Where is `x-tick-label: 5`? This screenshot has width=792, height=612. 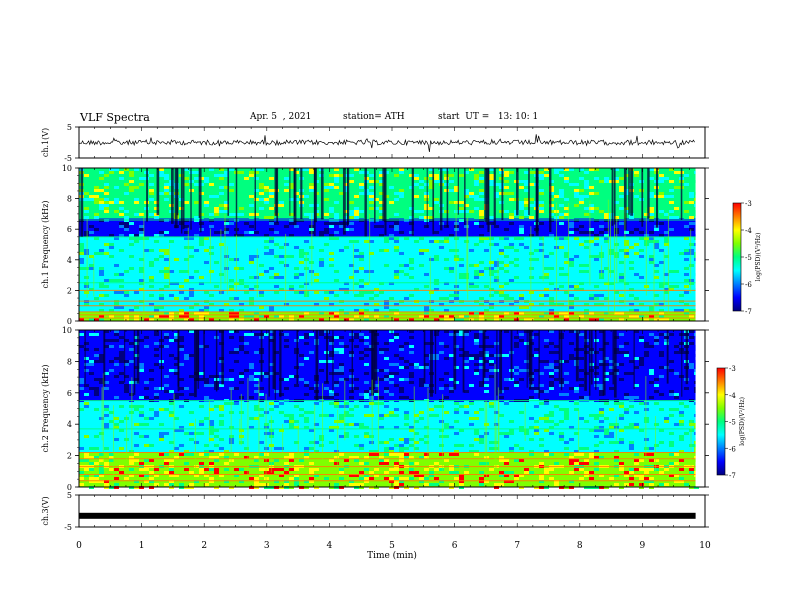 x-tick-label: 5 is located at coordinates (392, 546).